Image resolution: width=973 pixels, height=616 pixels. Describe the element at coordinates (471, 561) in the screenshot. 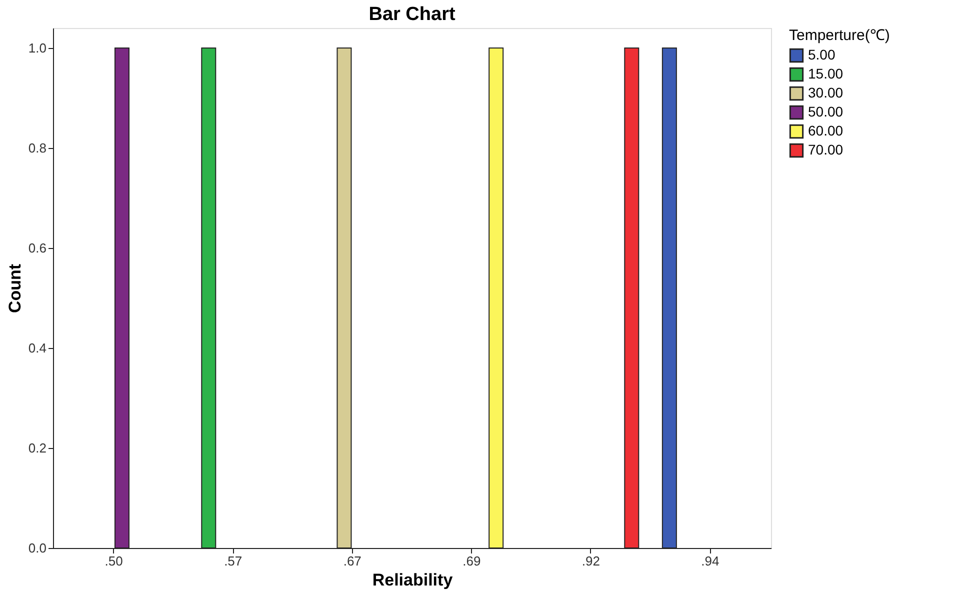

I see `x-tick-label: .69` at that location.